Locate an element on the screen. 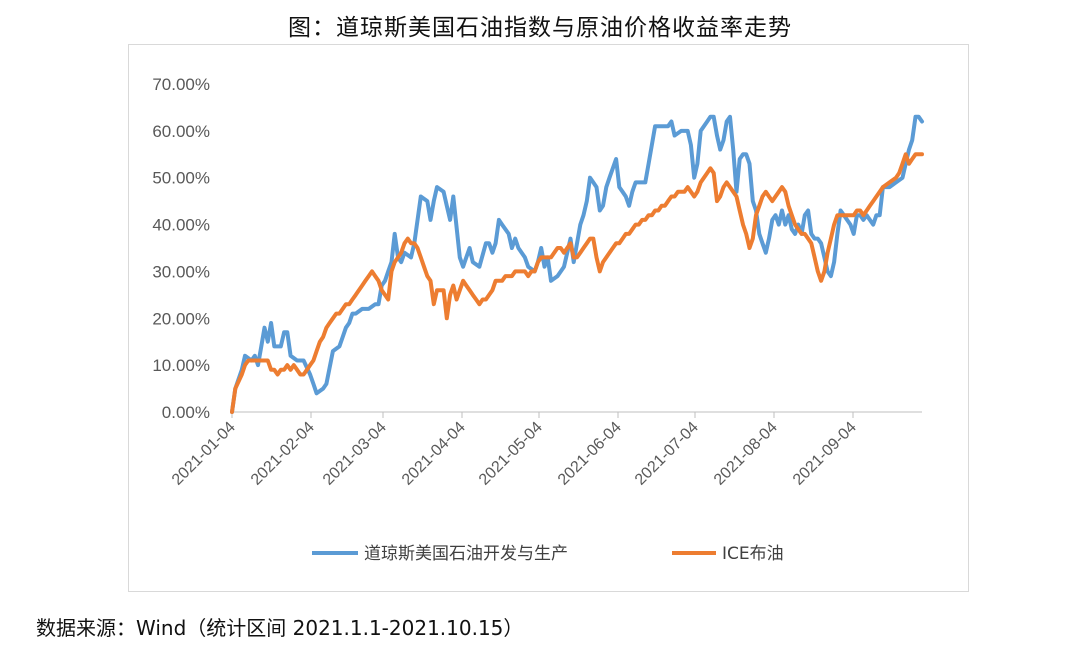  legend-label: ICE布油 is located at coordinates (753, 554).